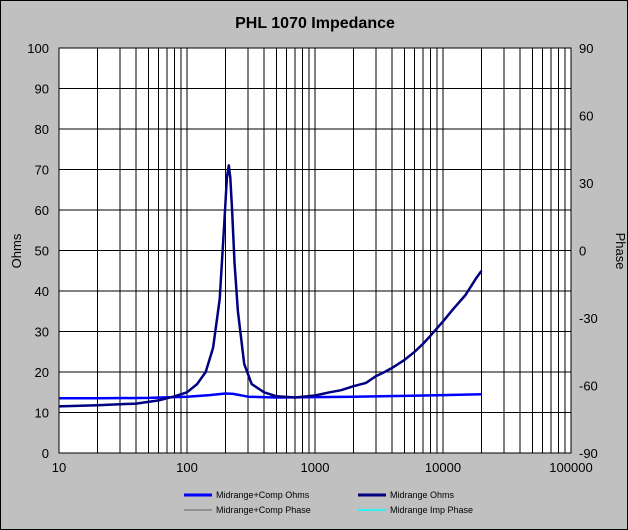  What do you see at coordinates (42, 129) in the screenshot?
I see `y-tick-label: 80` at bounding box center [42, 129].